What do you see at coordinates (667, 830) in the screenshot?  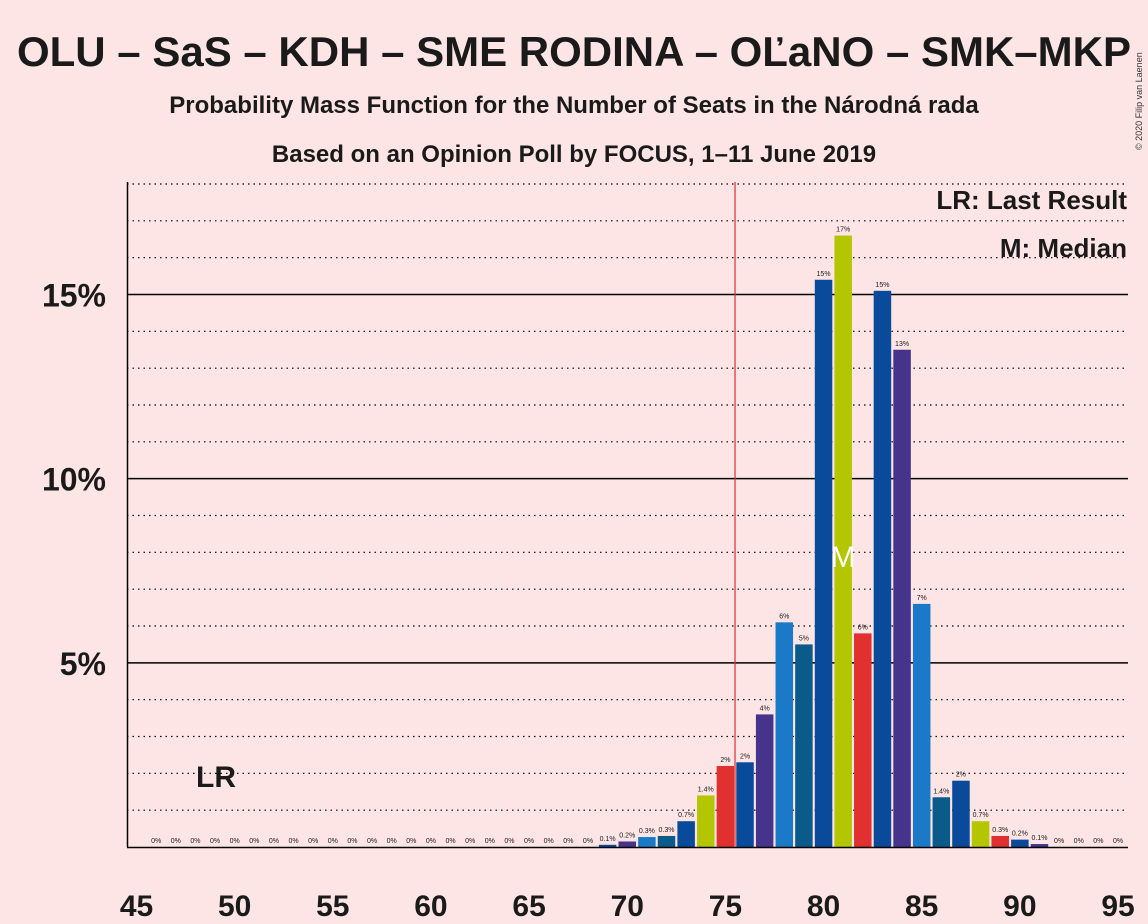 I see `value-label-seat-72: 0.3%` at bounding box center [667, 830].